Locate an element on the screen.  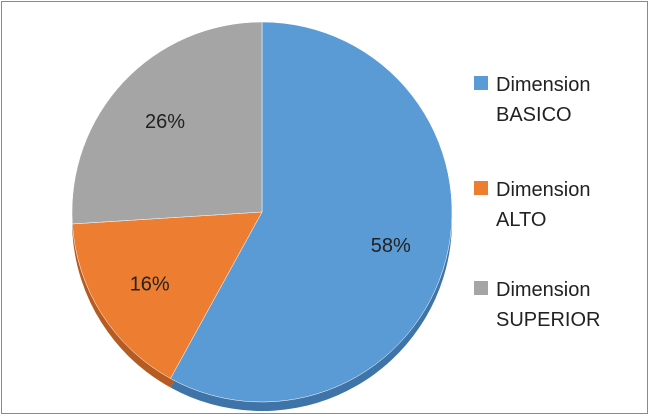
legend-label-basico: Dimension BASICO is located at coordinates (543, 100).